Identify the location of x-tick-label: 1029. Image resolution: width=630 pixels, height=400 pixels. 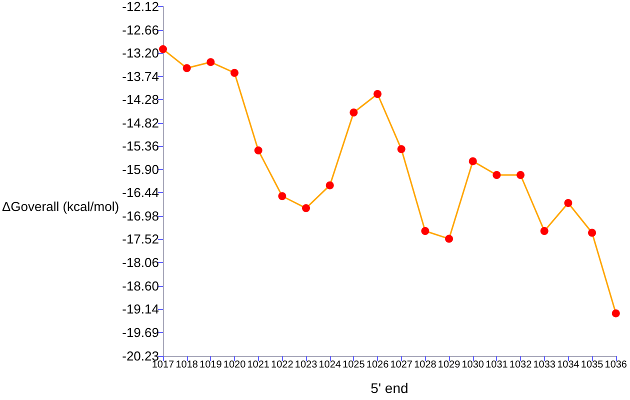
(449, 365).